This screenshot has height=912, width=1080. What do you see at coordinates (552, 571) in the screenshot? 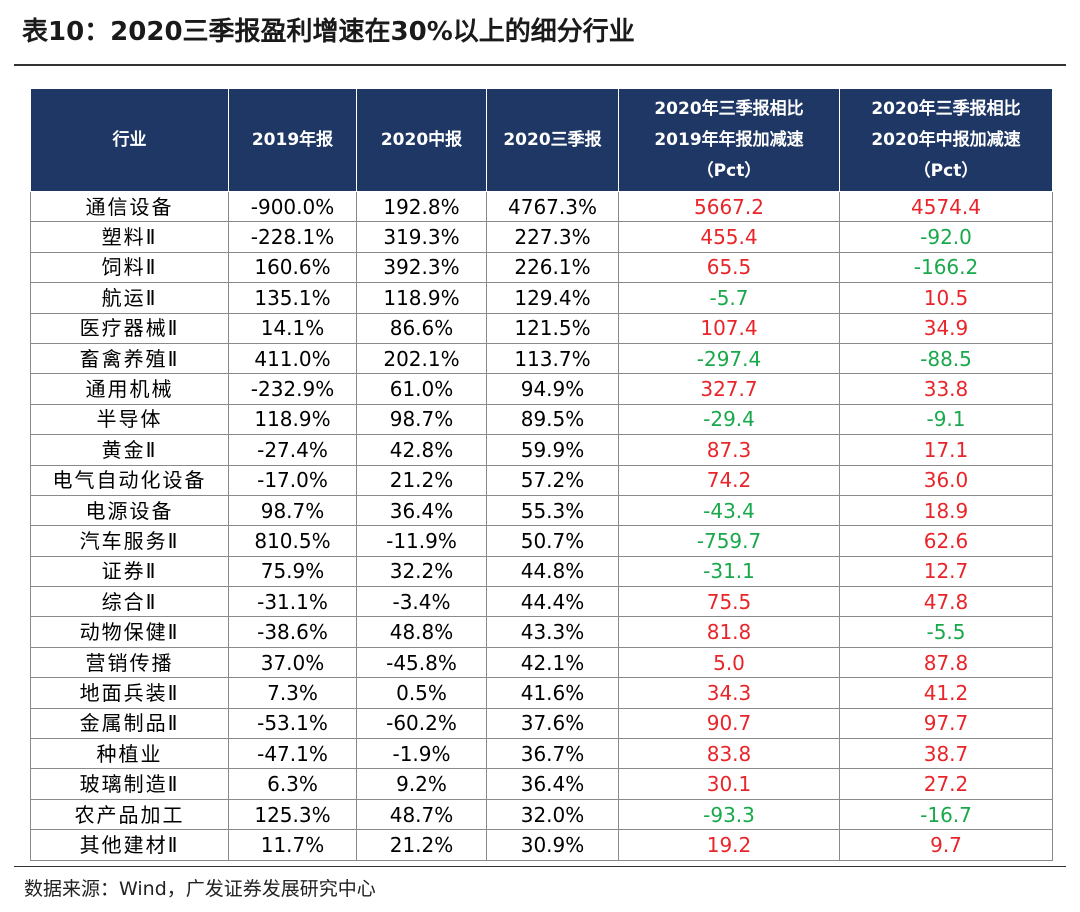
I see `growth-cell: 44.8%` at bounding box center [552, 571].